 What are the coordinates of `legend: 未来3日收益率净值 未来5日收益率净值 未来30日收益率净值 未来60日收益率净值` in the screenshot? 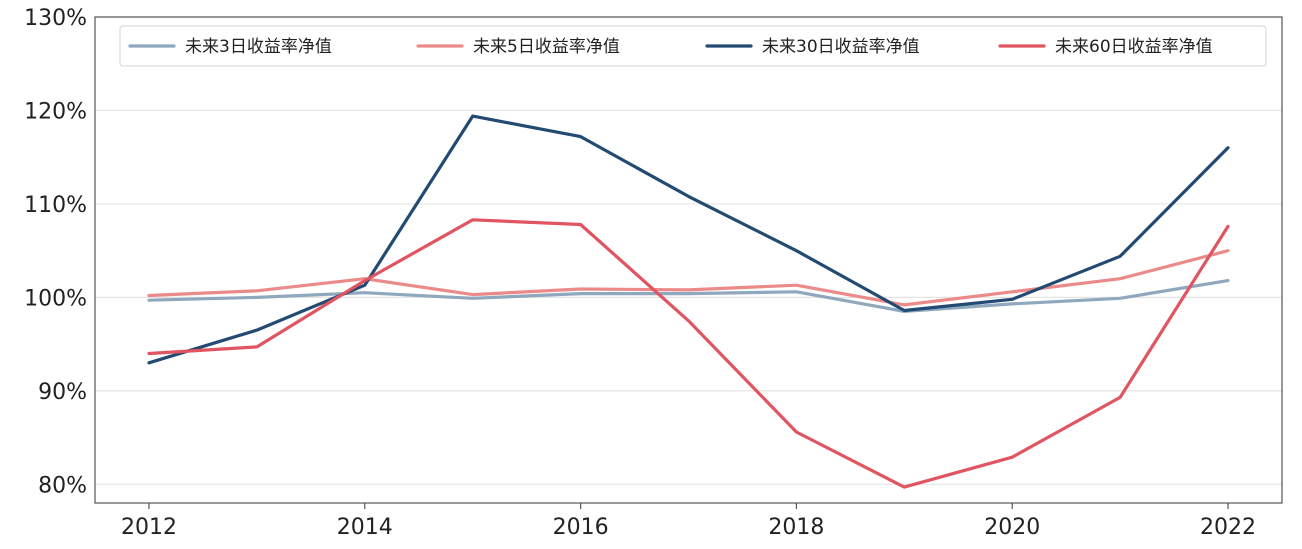 It's located at (693, 46).